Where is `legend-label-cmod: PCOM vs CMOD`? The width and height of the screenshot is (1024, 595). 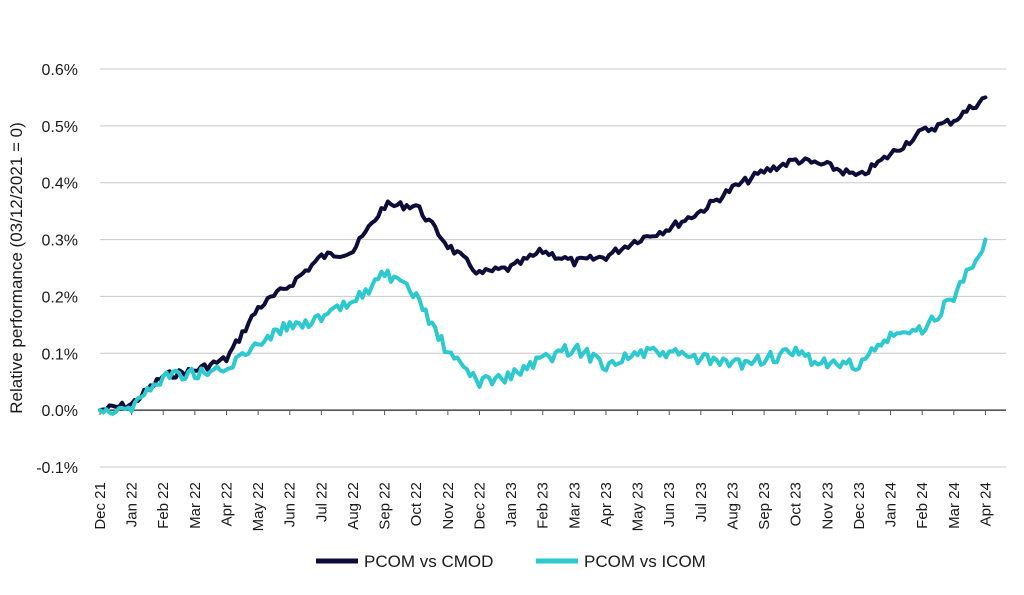
legend-label-cmod: PCOM vs CMOD is located at coordinates (428, 561).